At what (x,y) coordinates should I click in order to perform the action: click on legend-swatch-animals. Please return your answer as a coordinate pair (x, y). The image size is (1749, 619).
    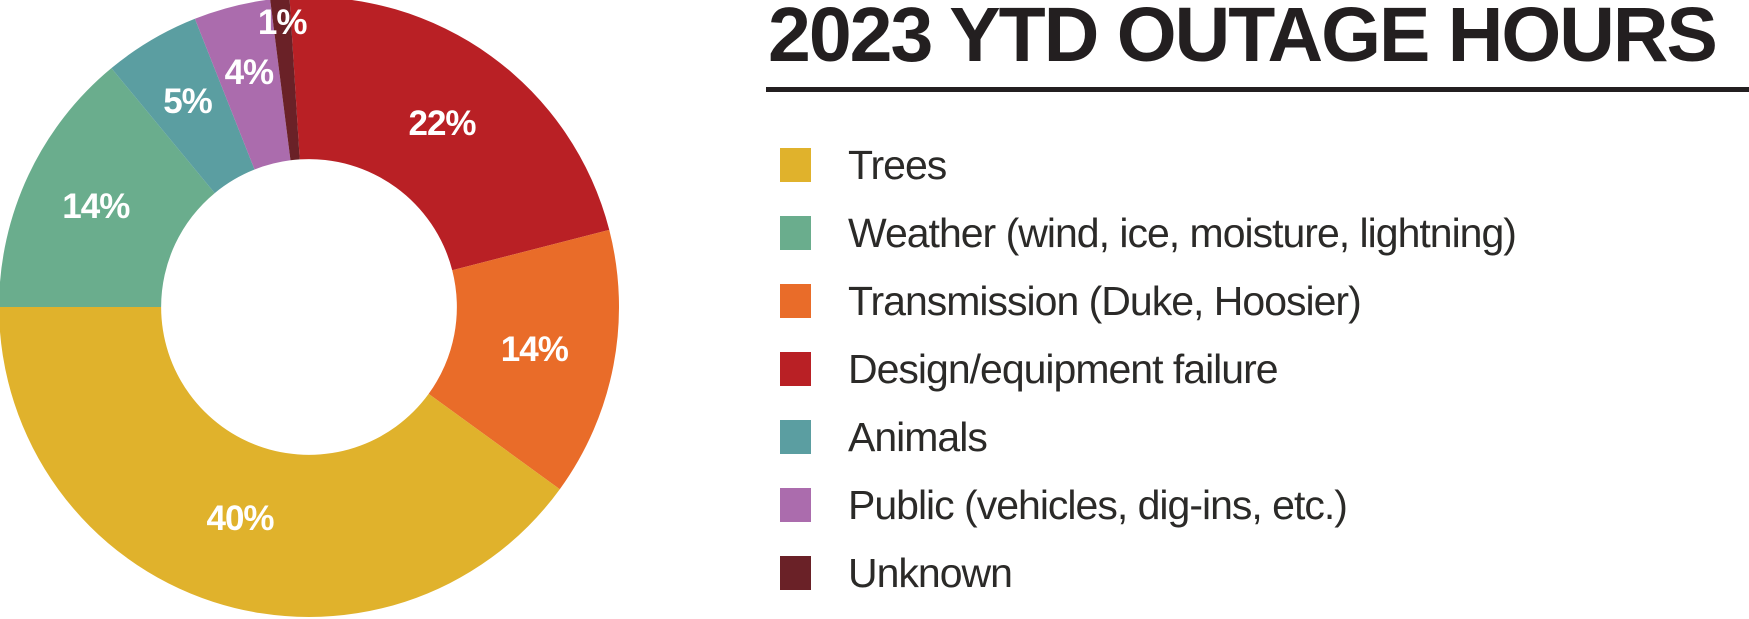
    Looking at the image, I should click on (795, 437).